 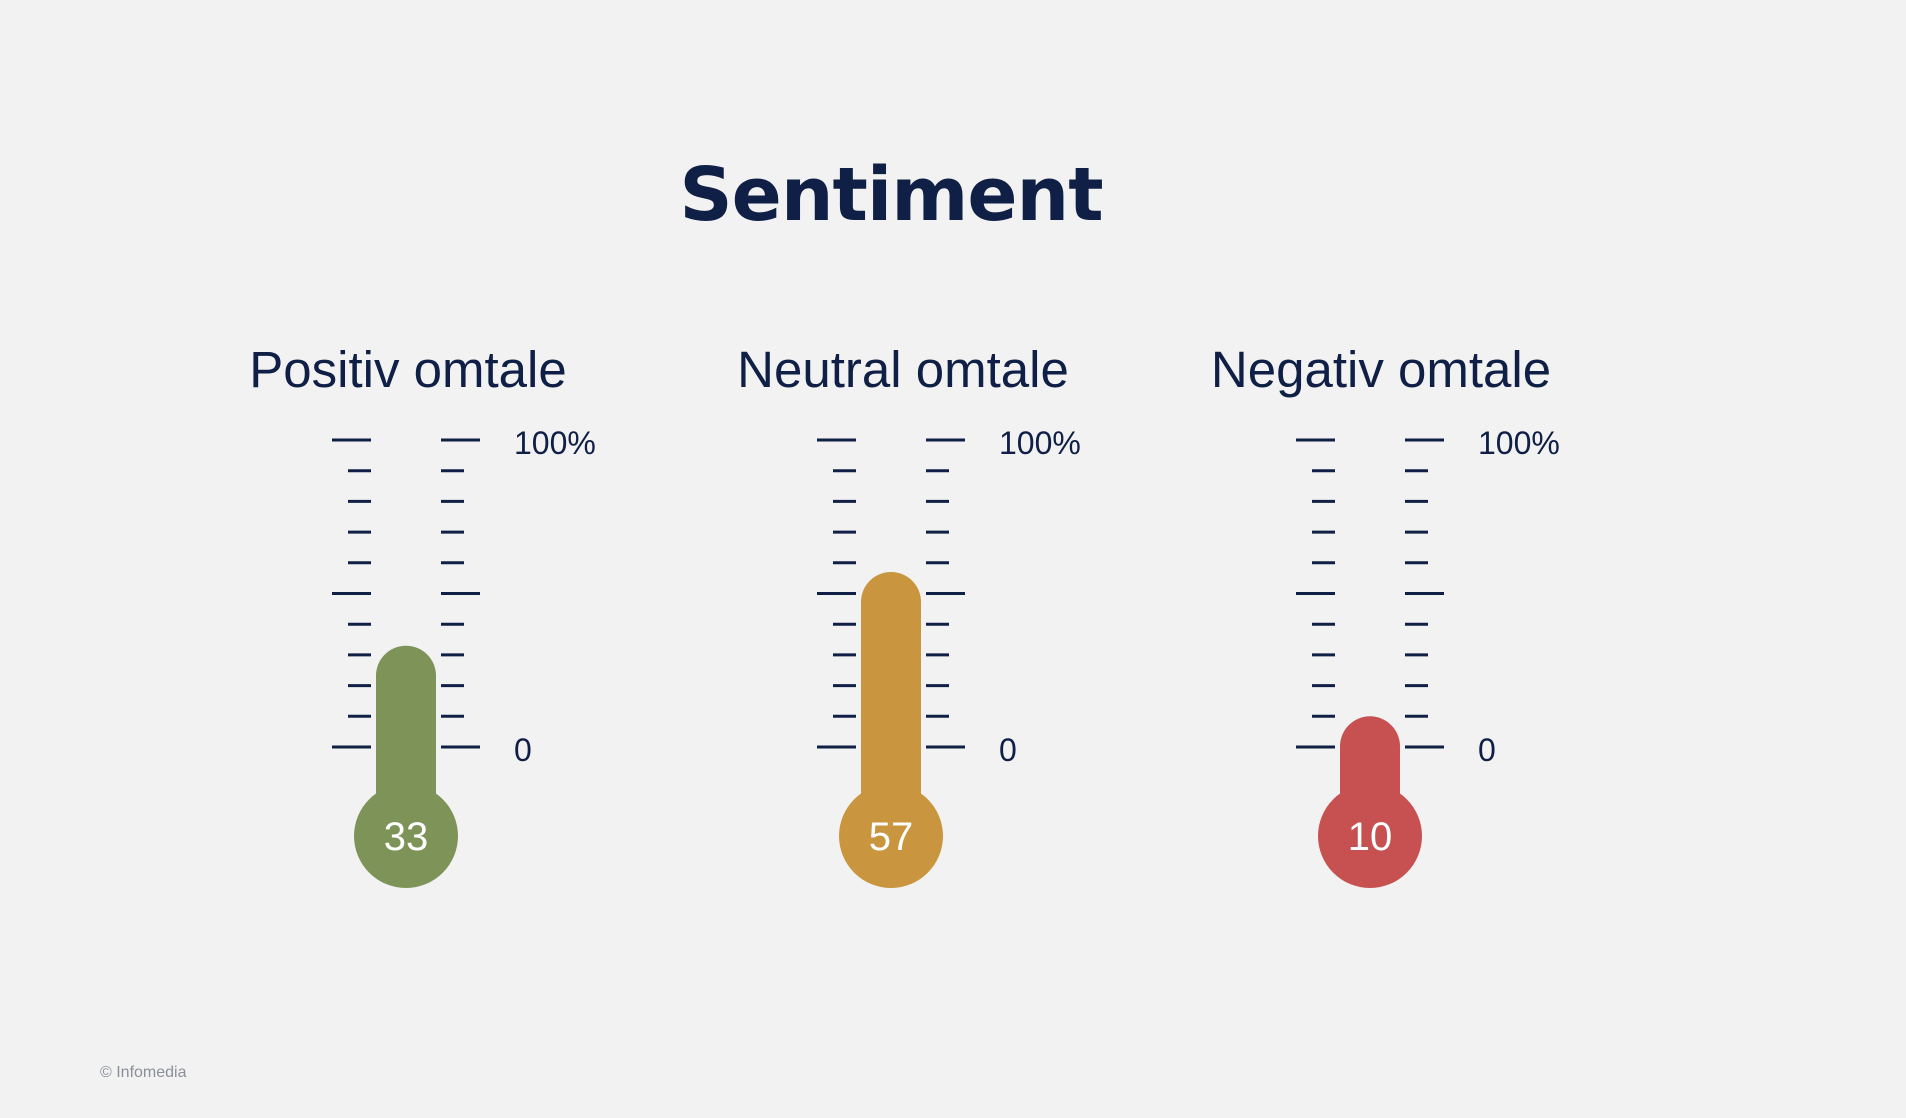 I want to click on negative-thermometer-bulb, so click(x=1370, y=836).